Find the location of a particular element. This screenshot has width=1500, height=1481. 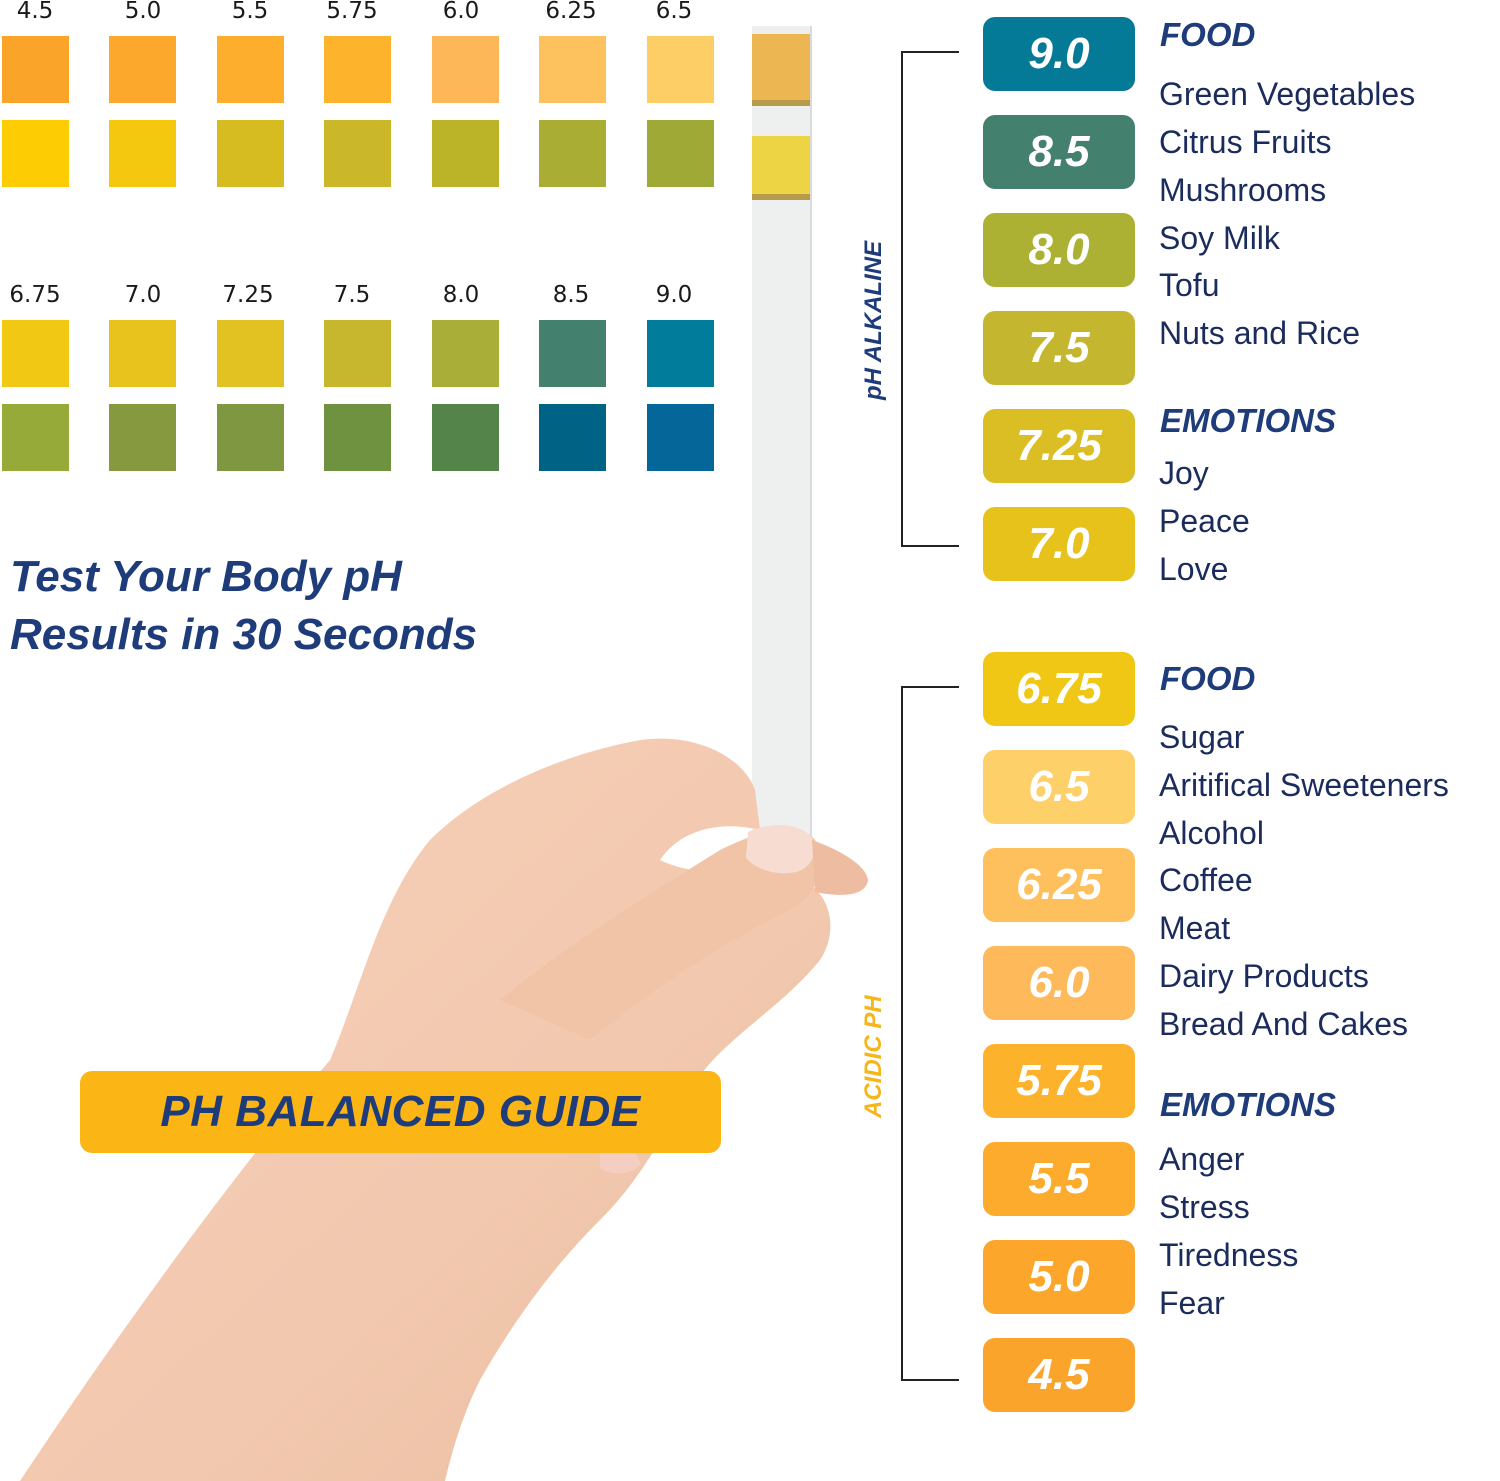

swatch-label: 6.25 is located at coordinates (571, 12).